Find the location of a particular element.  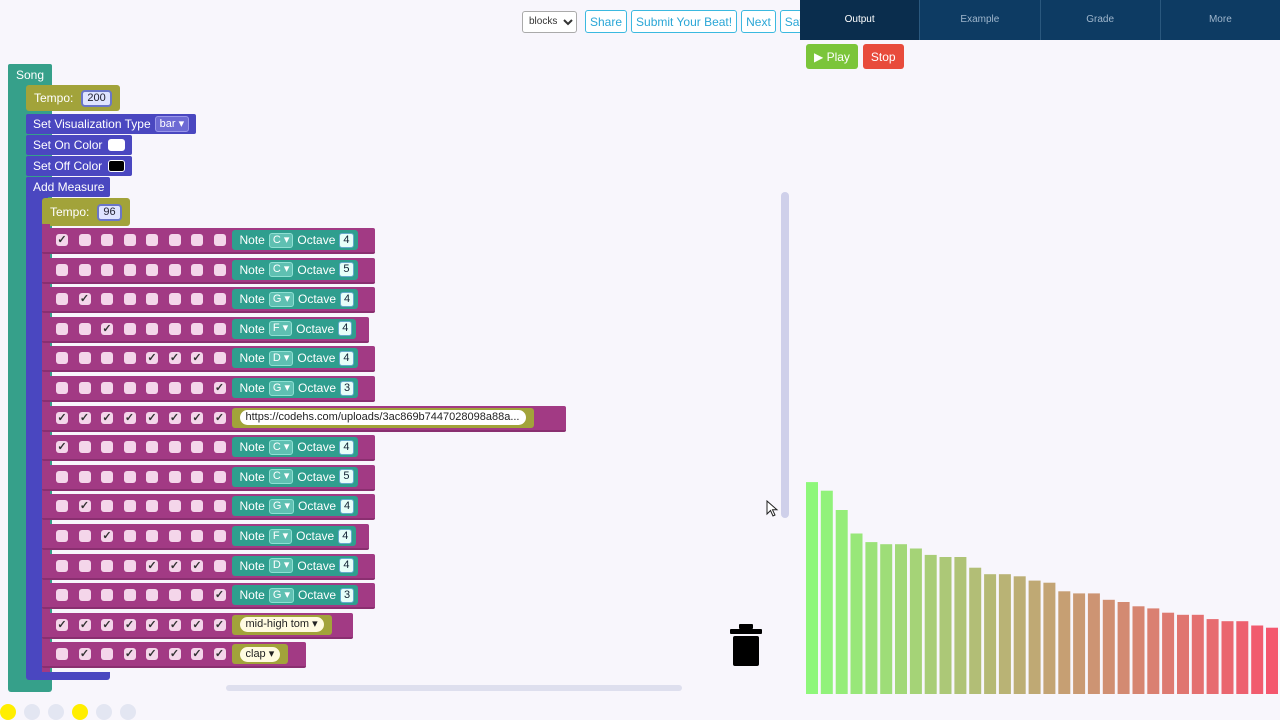

note-dropdown: F ▾ is located at coordinates (280, 536).